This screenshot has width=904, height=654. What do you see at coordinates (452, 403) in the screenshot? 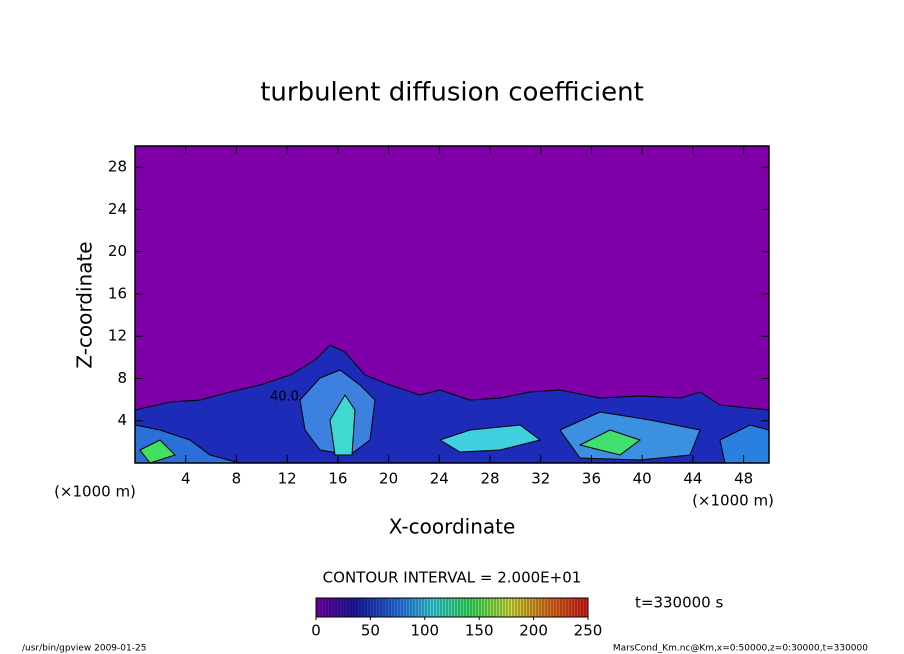
I see `field` at bounding box center [452, 403].